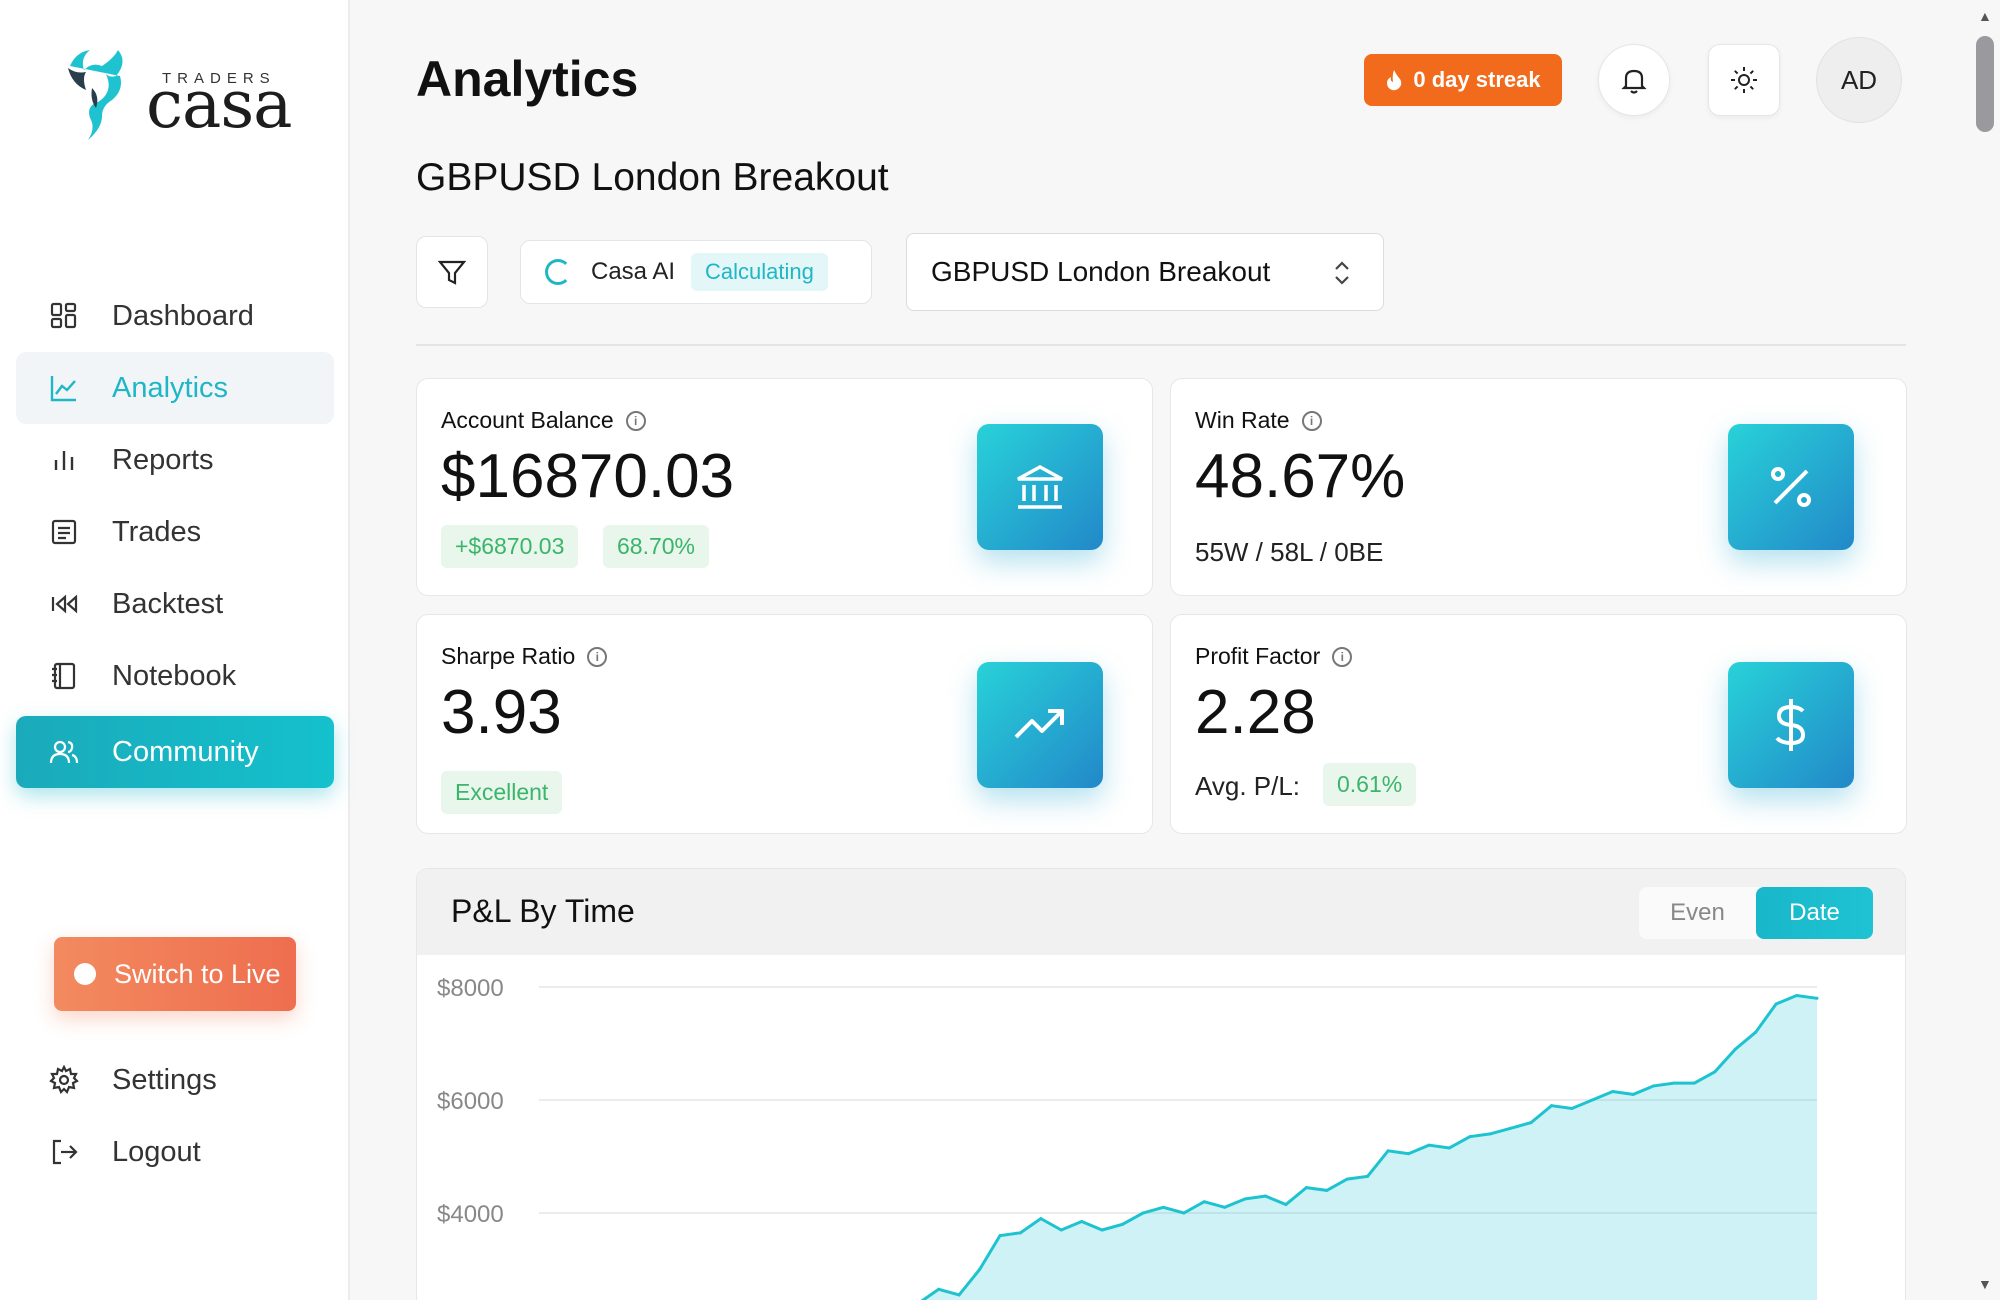 The width and height of the screenshot is (2000, 1300). What do you see at coordinates (588, 476) in the screenshot?
I see `account-balance-value: $16870.03` at bounding box center [588, 476].